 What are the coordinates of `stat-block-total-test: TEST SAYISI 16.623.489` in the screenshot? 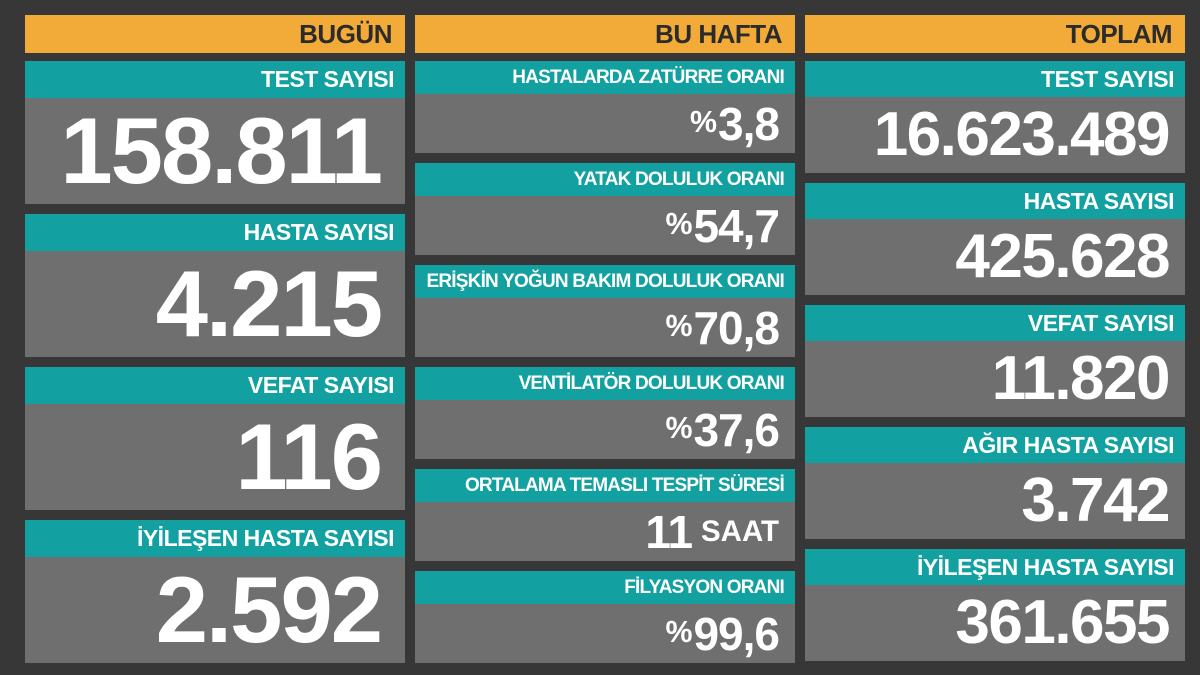 It's located at (995, 117).